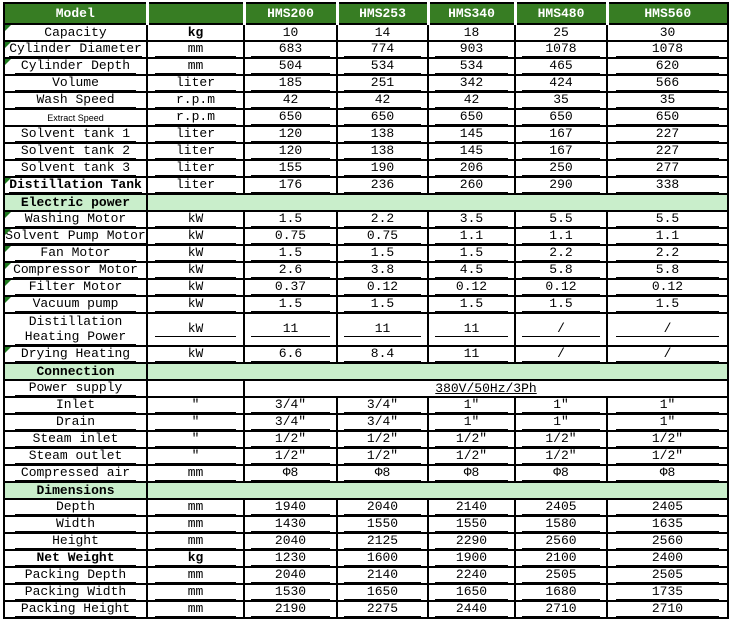  I want to click on cell-value: 1078, so click(560, 49).